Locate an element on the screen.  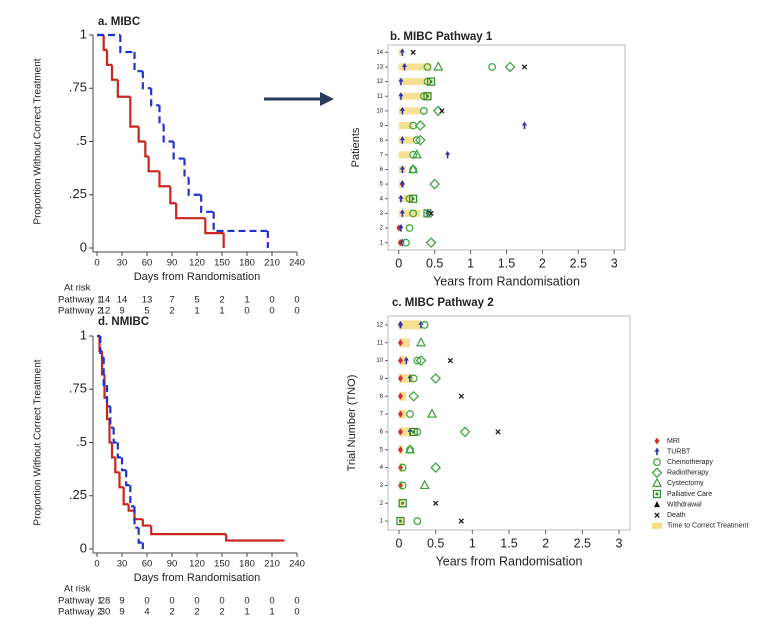
legend-label: Radiotherapy is located at coordinates (688, 473).